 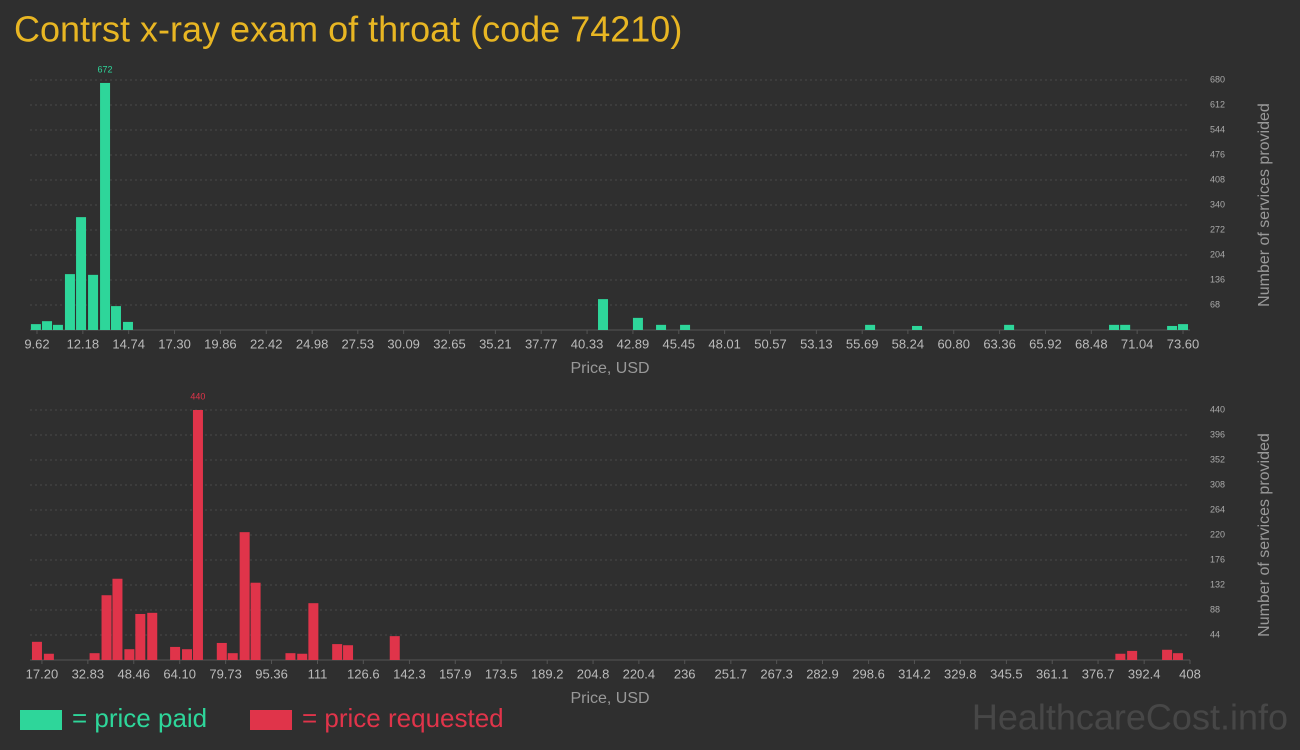 I want to click on x-tick-label: 45.45, so click(x=679, y=343).